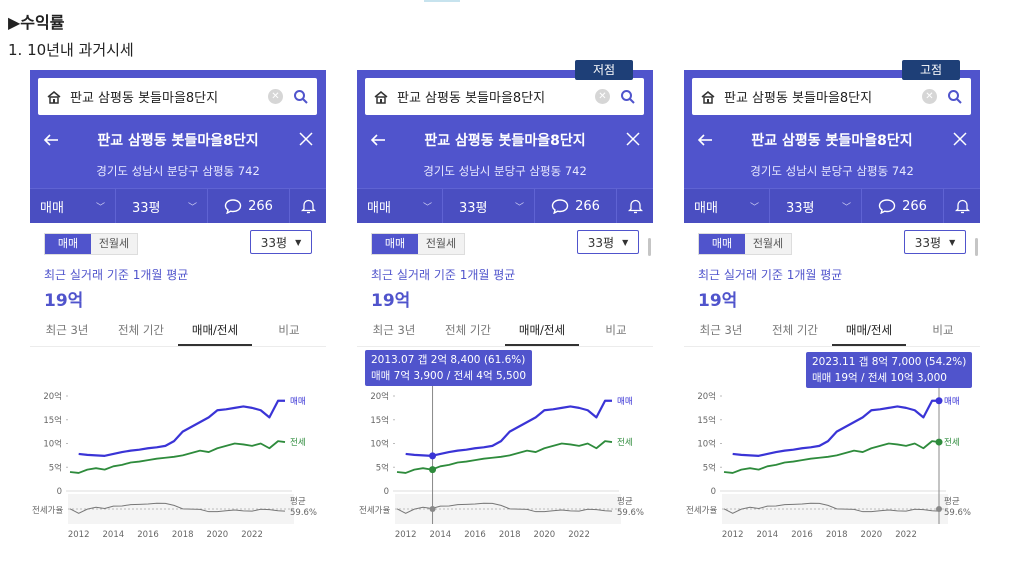 This screenshot has height=570, width=1014. I want to click on property-title: 판교 삼평동 봇들마을8단지, so click(832, 141).